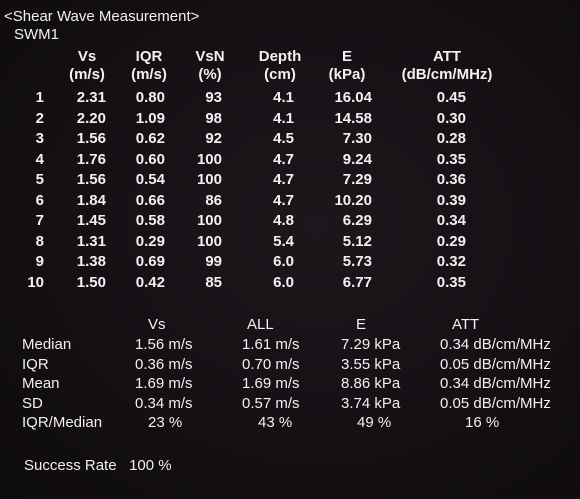 The width and height of the screenshot is (580, 499). Describe the element at coordinates (451, 241) in the screenshot. I see `cell-att: 0.29` at that location.